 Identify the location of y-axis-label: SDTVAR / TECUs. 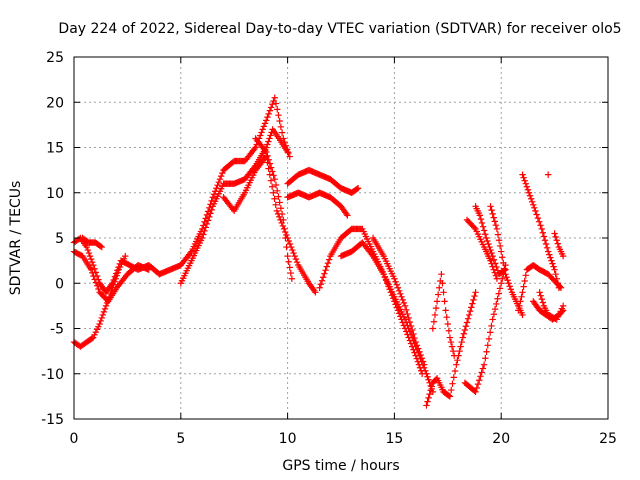
(16, 238).